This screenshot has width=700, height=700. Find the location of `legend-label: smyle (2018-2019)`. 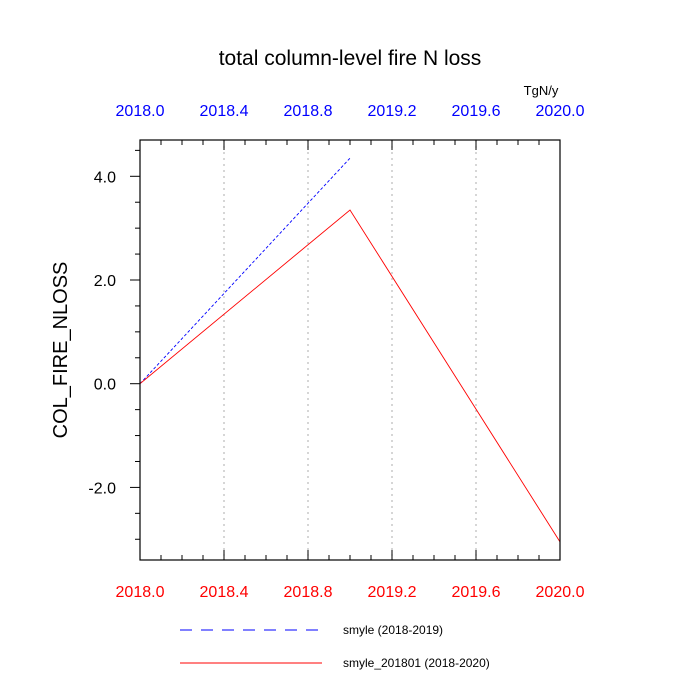

legend-label: smyle (2018-2019) is located at coordinates (393, 630).